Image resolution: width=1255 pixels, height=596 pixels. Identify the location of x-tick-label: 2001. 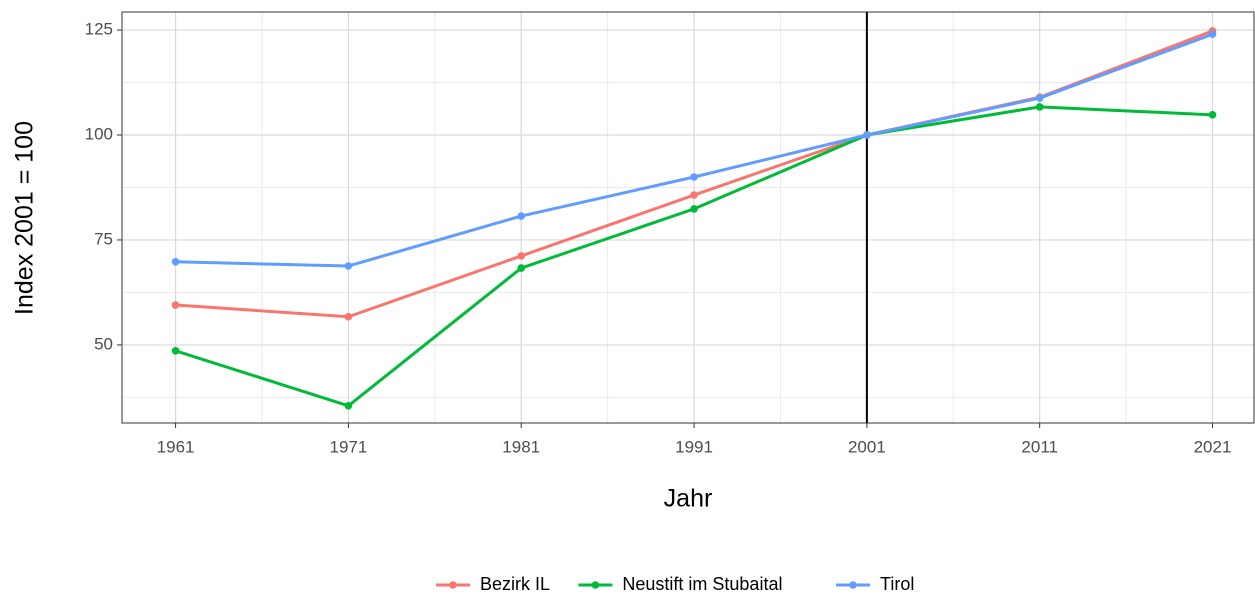
(867, 446).